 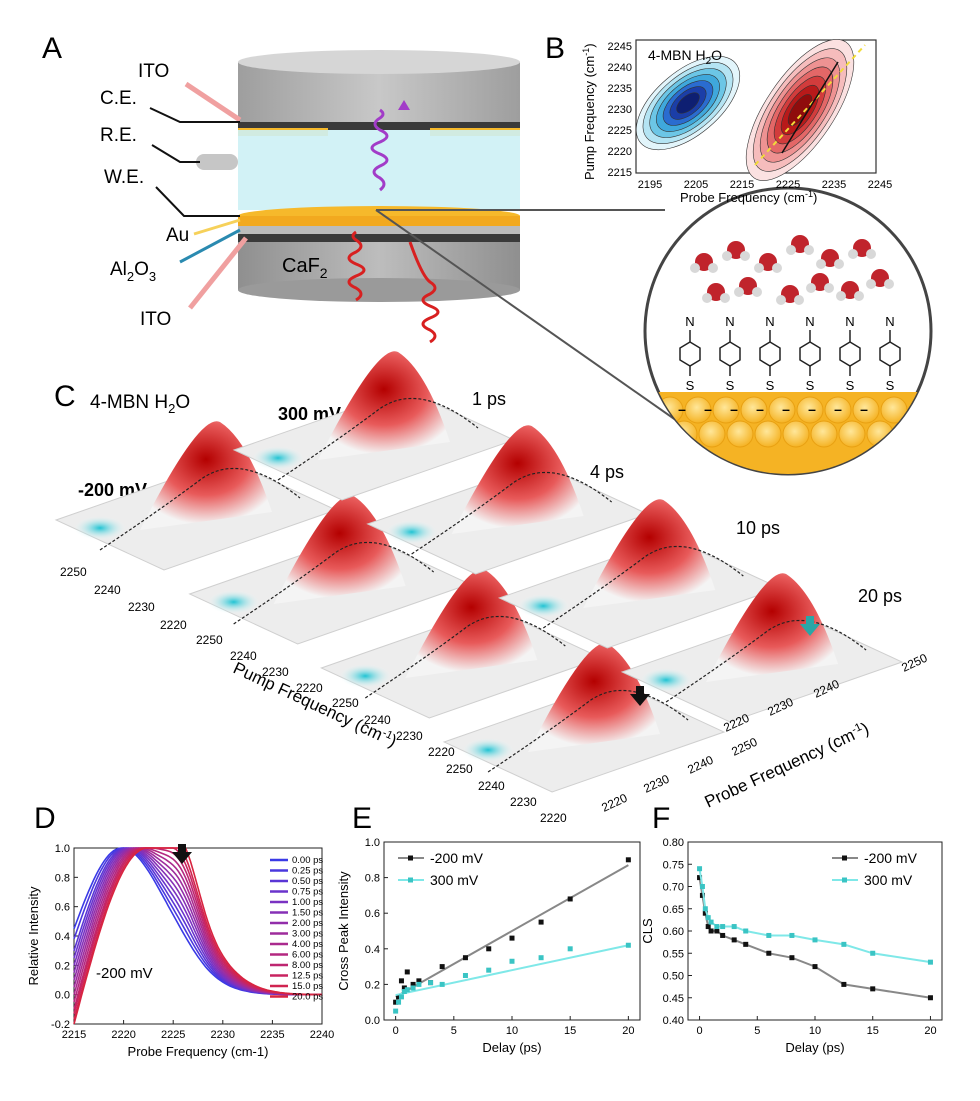 I want to click on label-re: R.E., so click(x=118, y=135).